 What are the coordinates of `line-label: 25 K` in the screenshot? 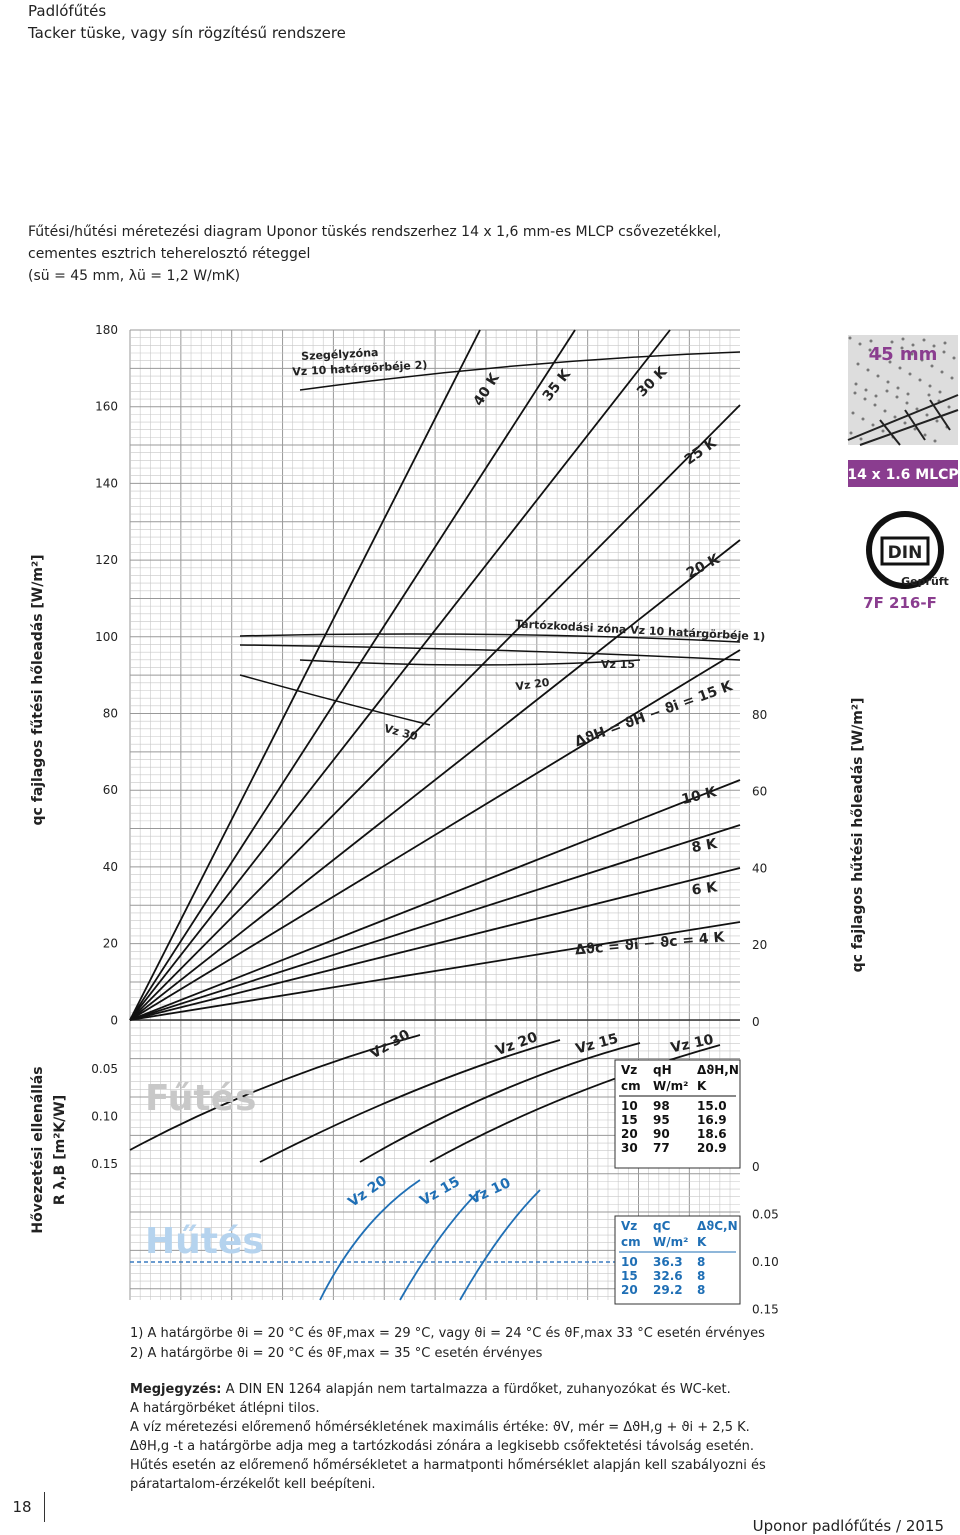 It's located at (701, 451).